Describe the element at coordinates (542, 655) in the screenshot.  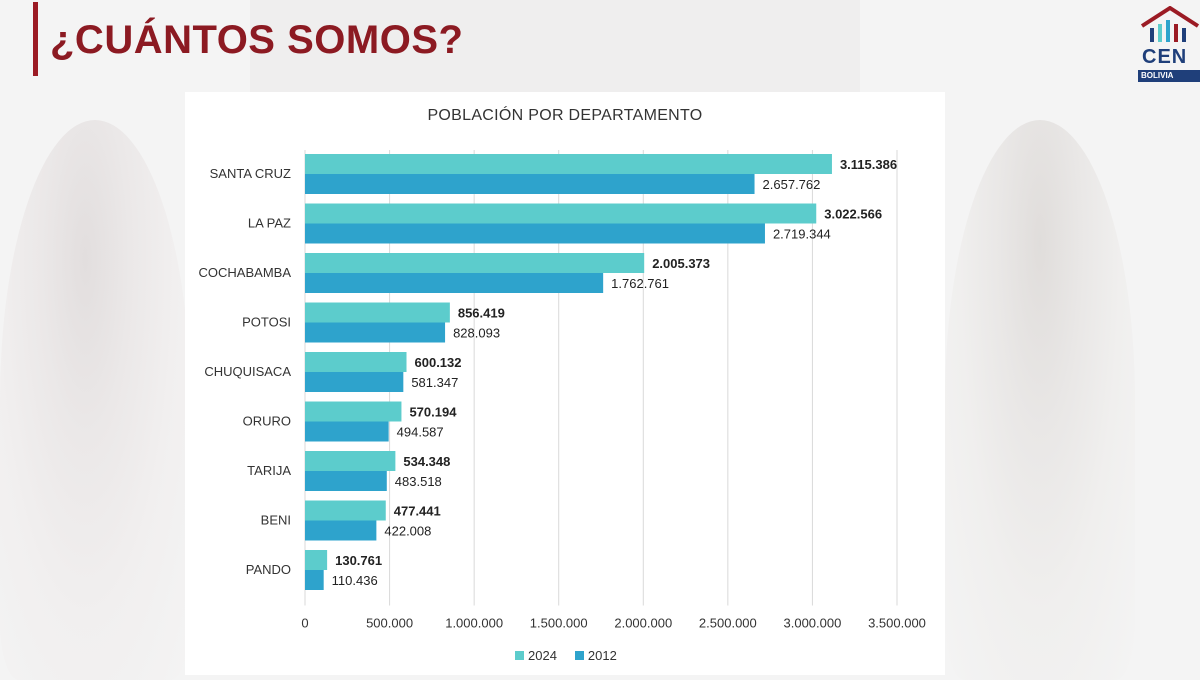
I see `legend-label-2024: 2024` at that location.